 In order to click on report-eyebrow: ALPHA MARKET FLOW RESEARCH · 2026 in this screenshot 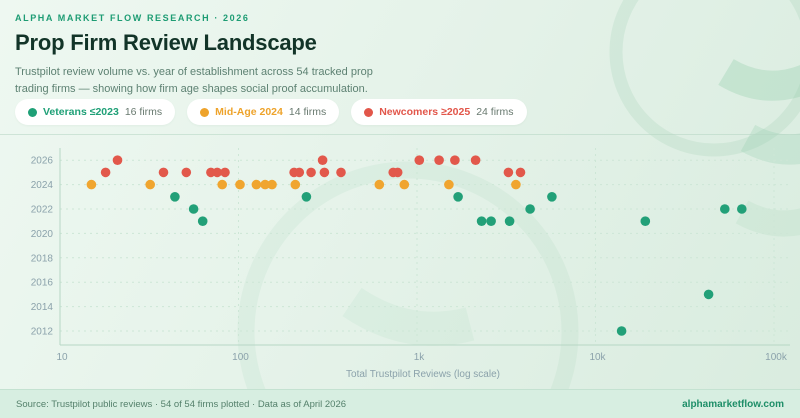, I will do `click(132, 18)`.